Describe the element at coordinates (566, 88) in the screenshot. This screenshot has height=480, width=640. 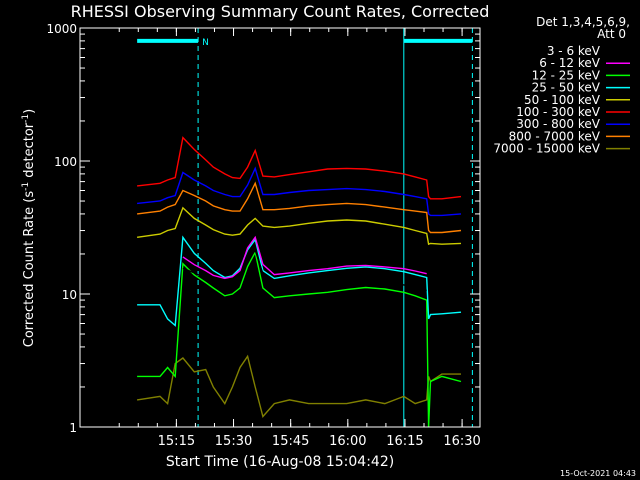
I see `legend-label: 25 - 50 keV` at that location.